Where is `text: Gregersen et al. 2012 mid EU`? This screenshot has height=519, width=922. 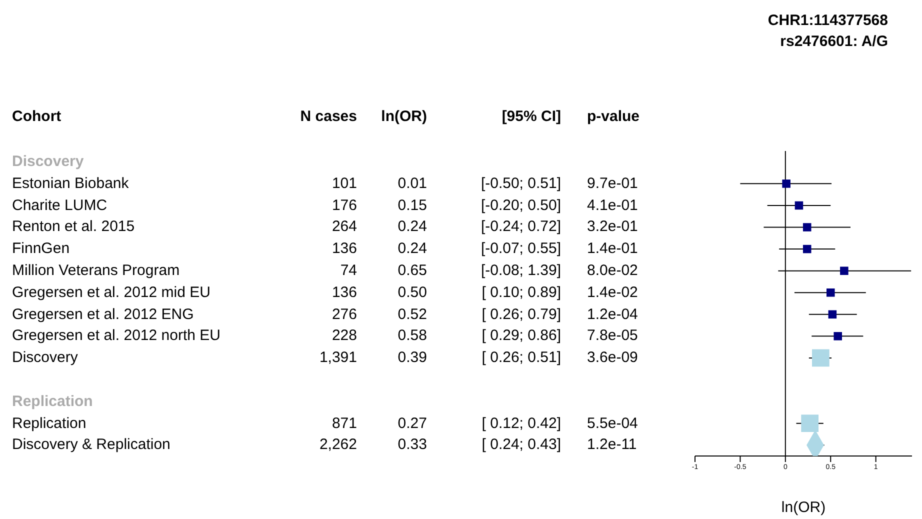 text: Gregersen et al. 2012 mid EU is located at coordinates (111, 292).